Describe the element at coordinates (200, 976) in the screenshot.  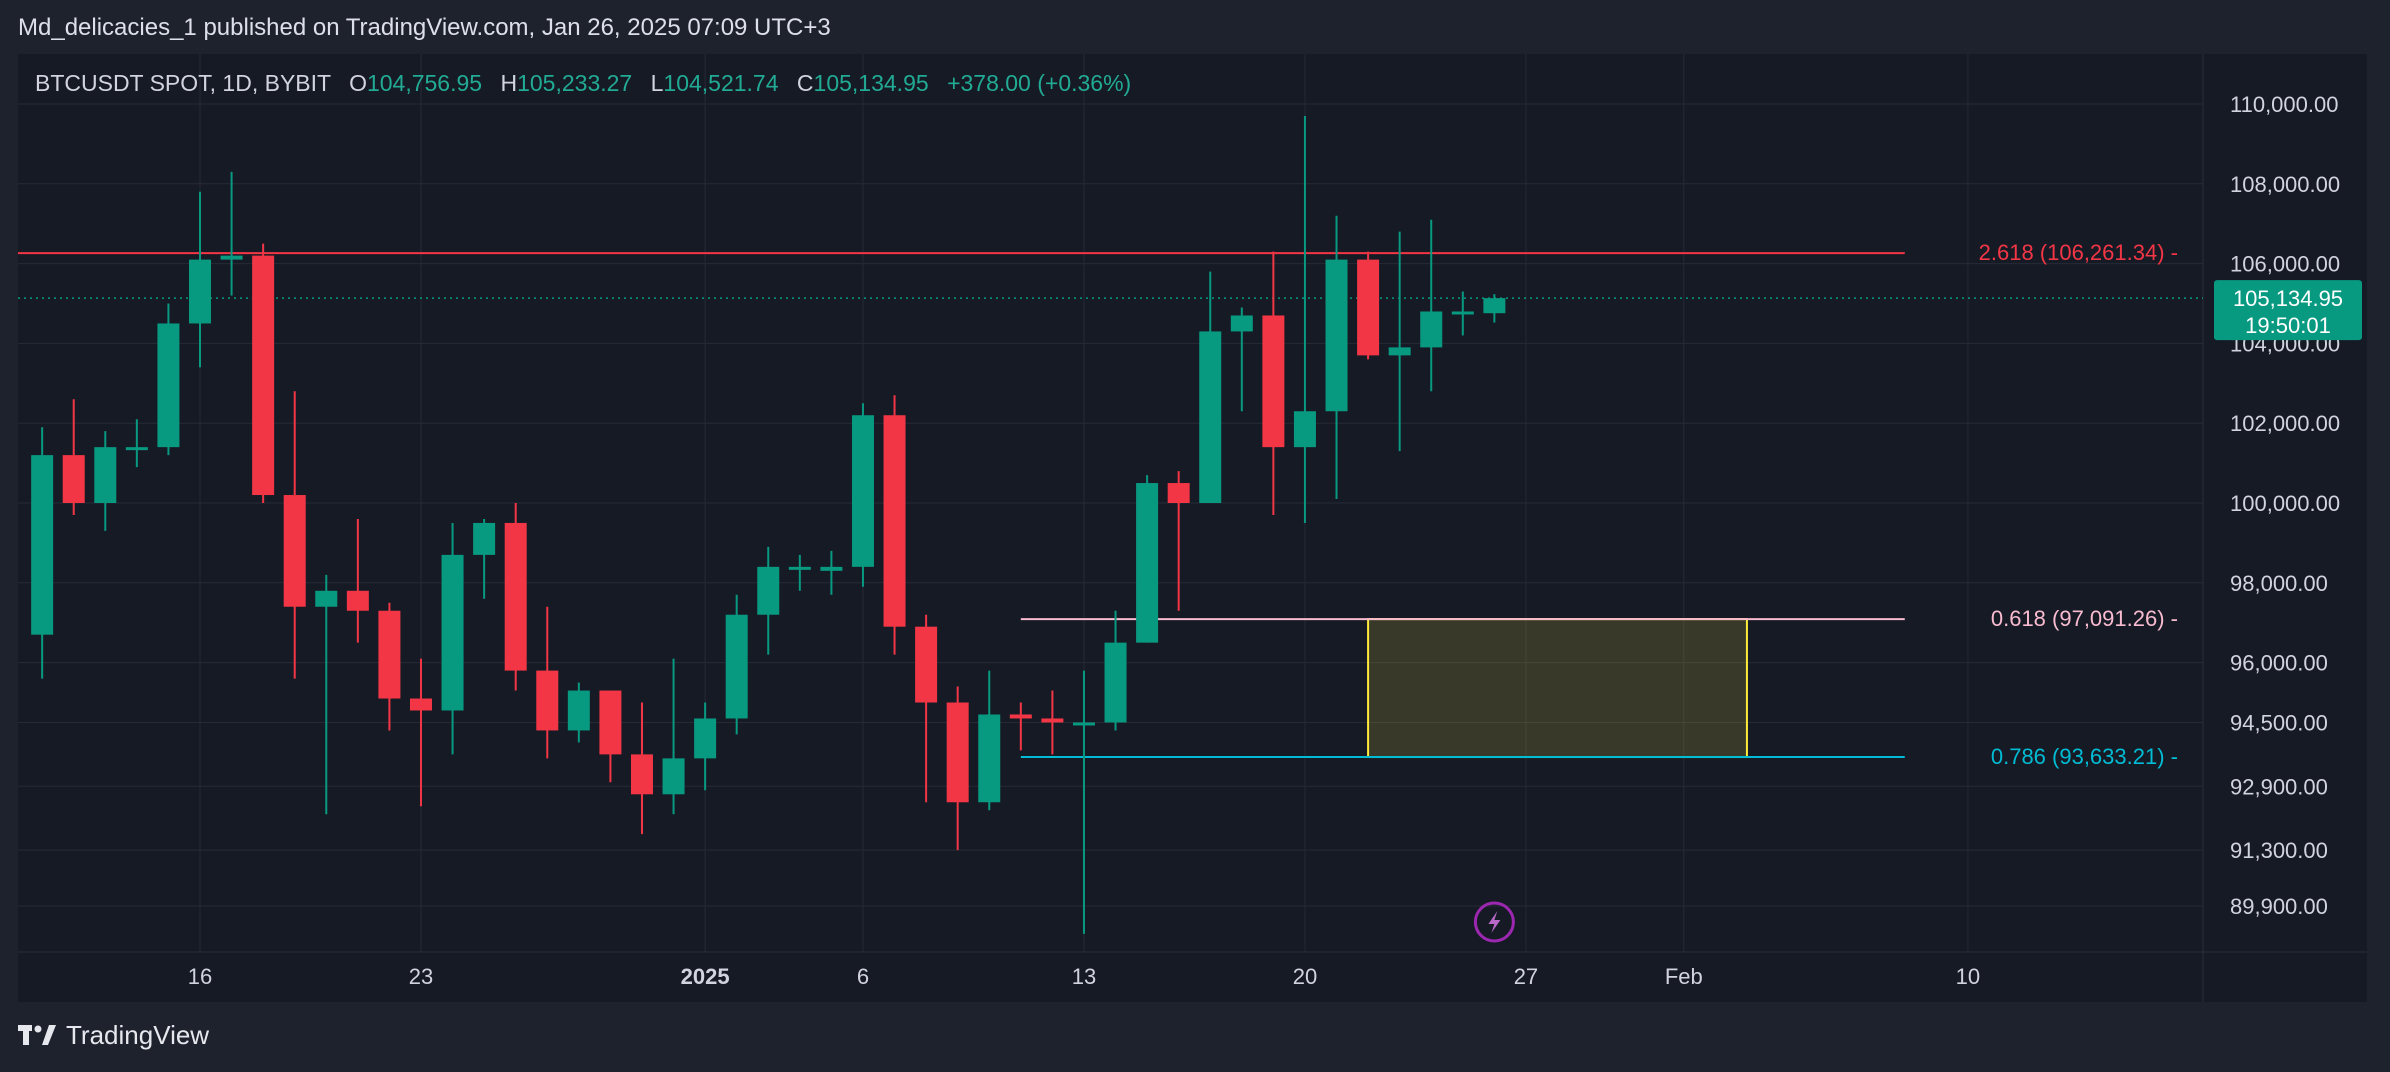
I see `x-tick-label: 16` at that location.